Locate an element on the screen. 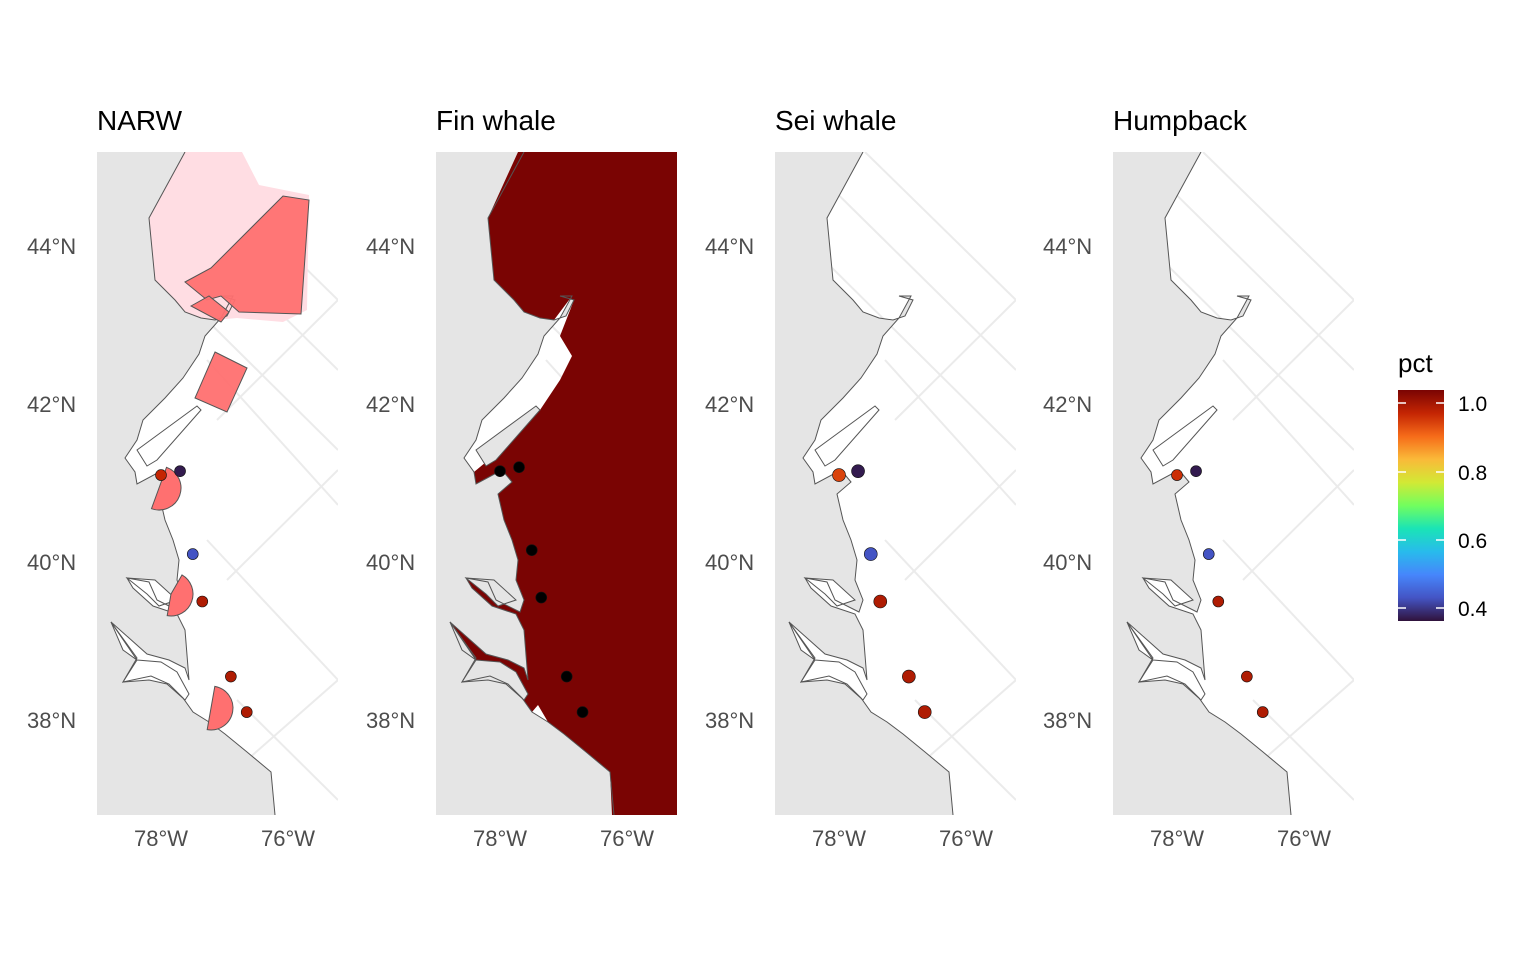 Image resolution: width=1536 pixels, height=960 pixels. legend-colorbar is located at coordinates (1421, 505).